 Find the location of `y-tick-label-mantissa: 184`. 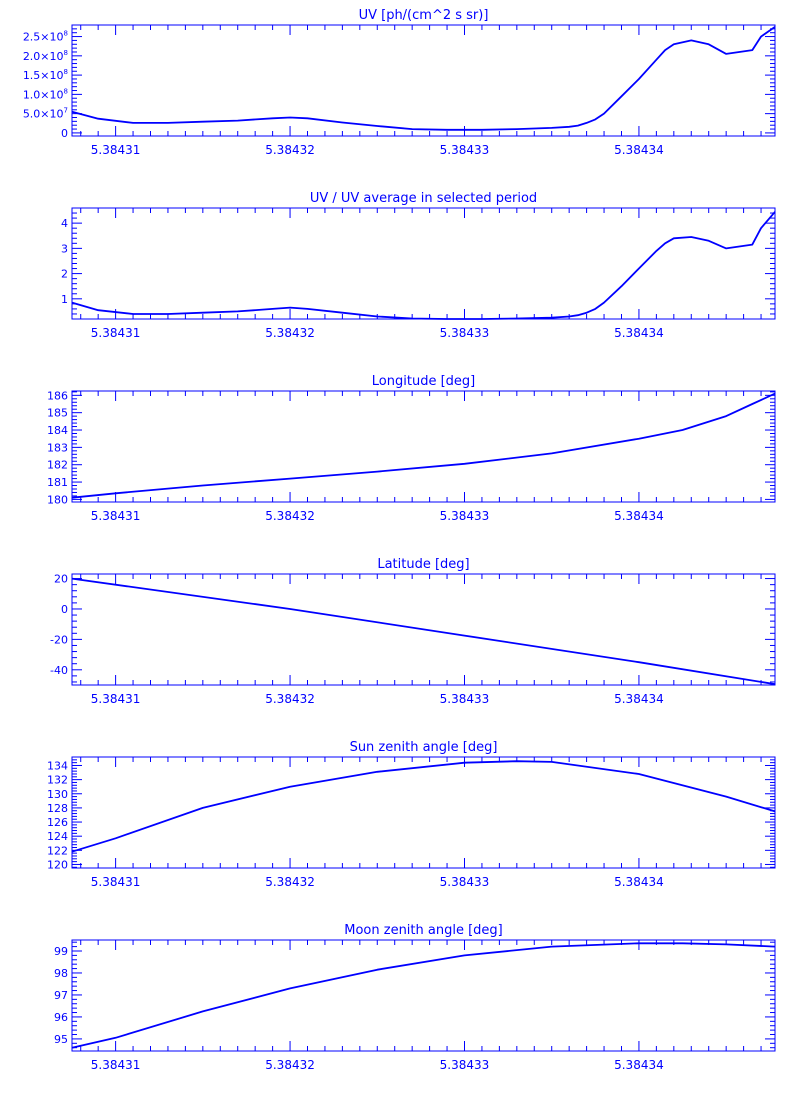

y-tick-label-mantissa: 184 is located at coordinates (57, 430).